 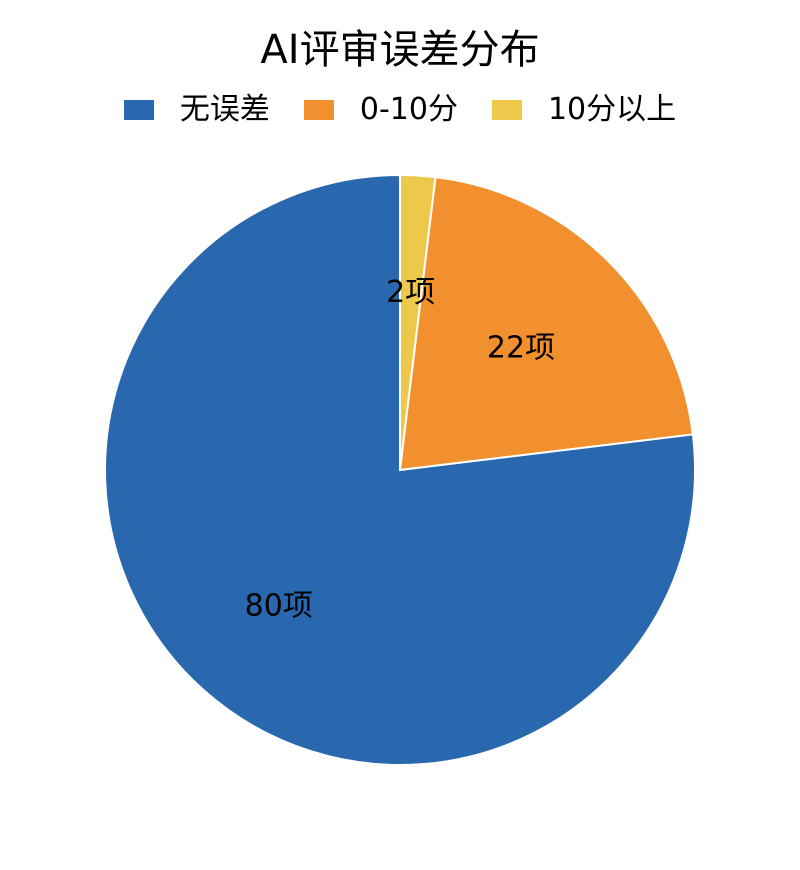 What do you see at coordinates (612, 109) in the screenshot?
I see `legend-label-over-10: 10分以上` at bounding box center [612, 109].